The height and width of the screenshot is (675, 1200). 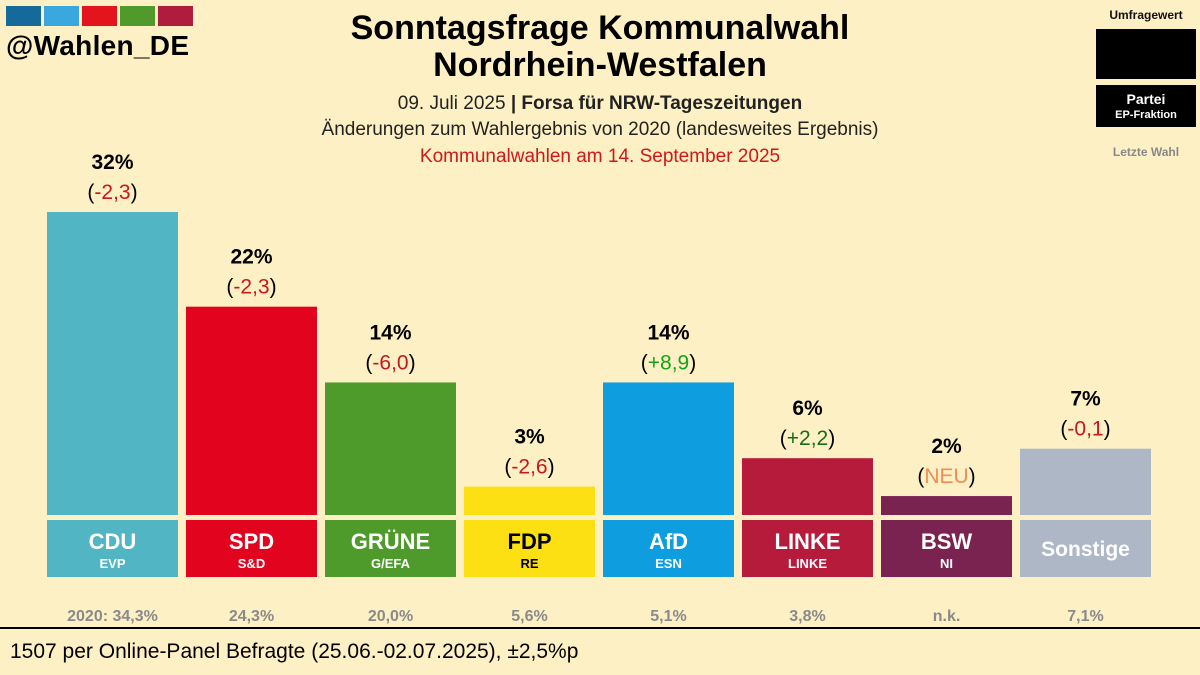 I want to click on party-box-sonstige, so click(x=1085, y=548).